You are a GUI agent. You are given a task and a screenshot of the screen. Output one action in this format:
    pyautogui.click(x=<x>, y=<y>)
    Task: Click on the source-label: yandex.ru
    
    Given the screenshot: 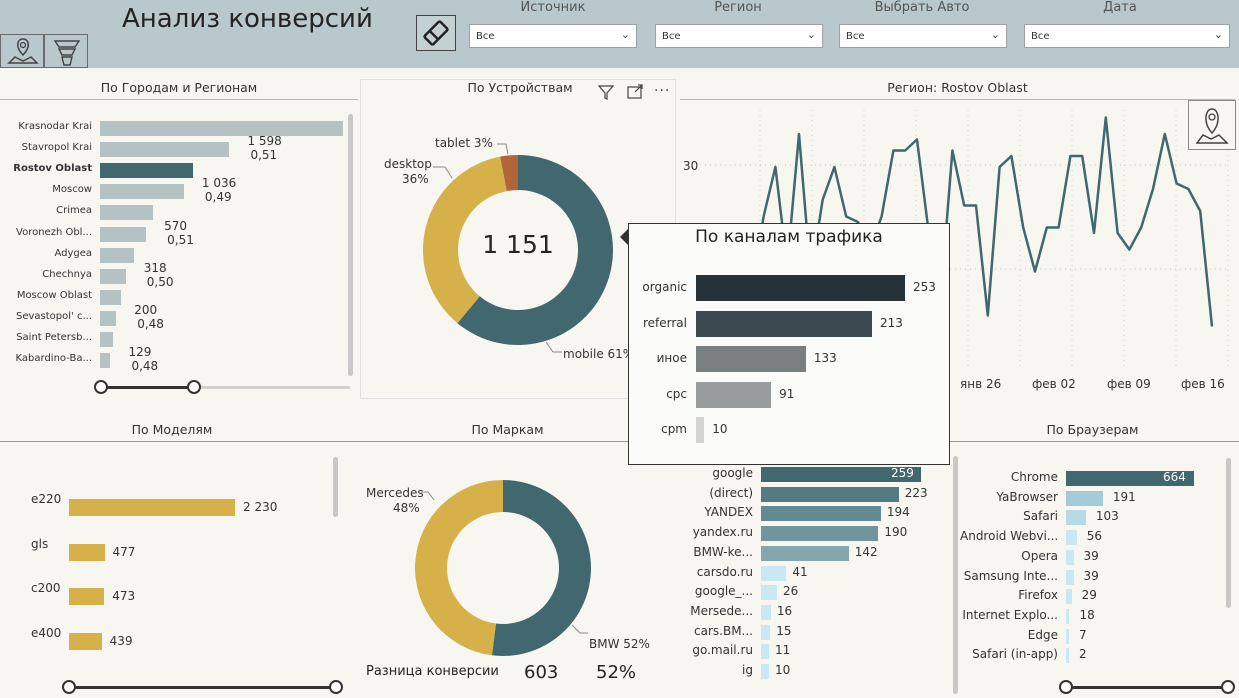 What is the action you would take?
    pyautogui.click(x=722, y=532)
    